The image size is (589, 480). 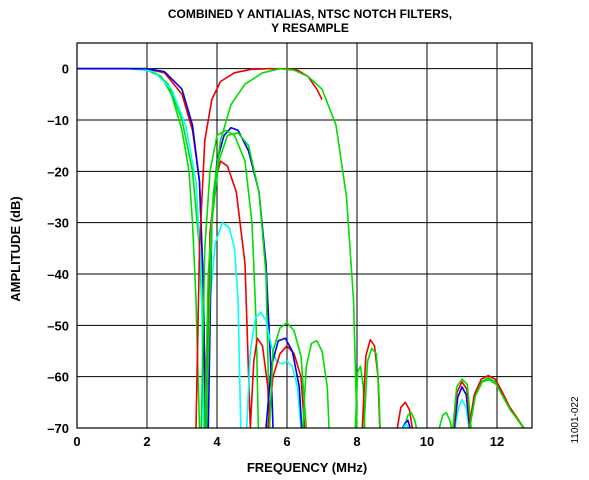 I want to click on chart-title-line-2: Y RESAMPLE, so click(x=310, y=28).